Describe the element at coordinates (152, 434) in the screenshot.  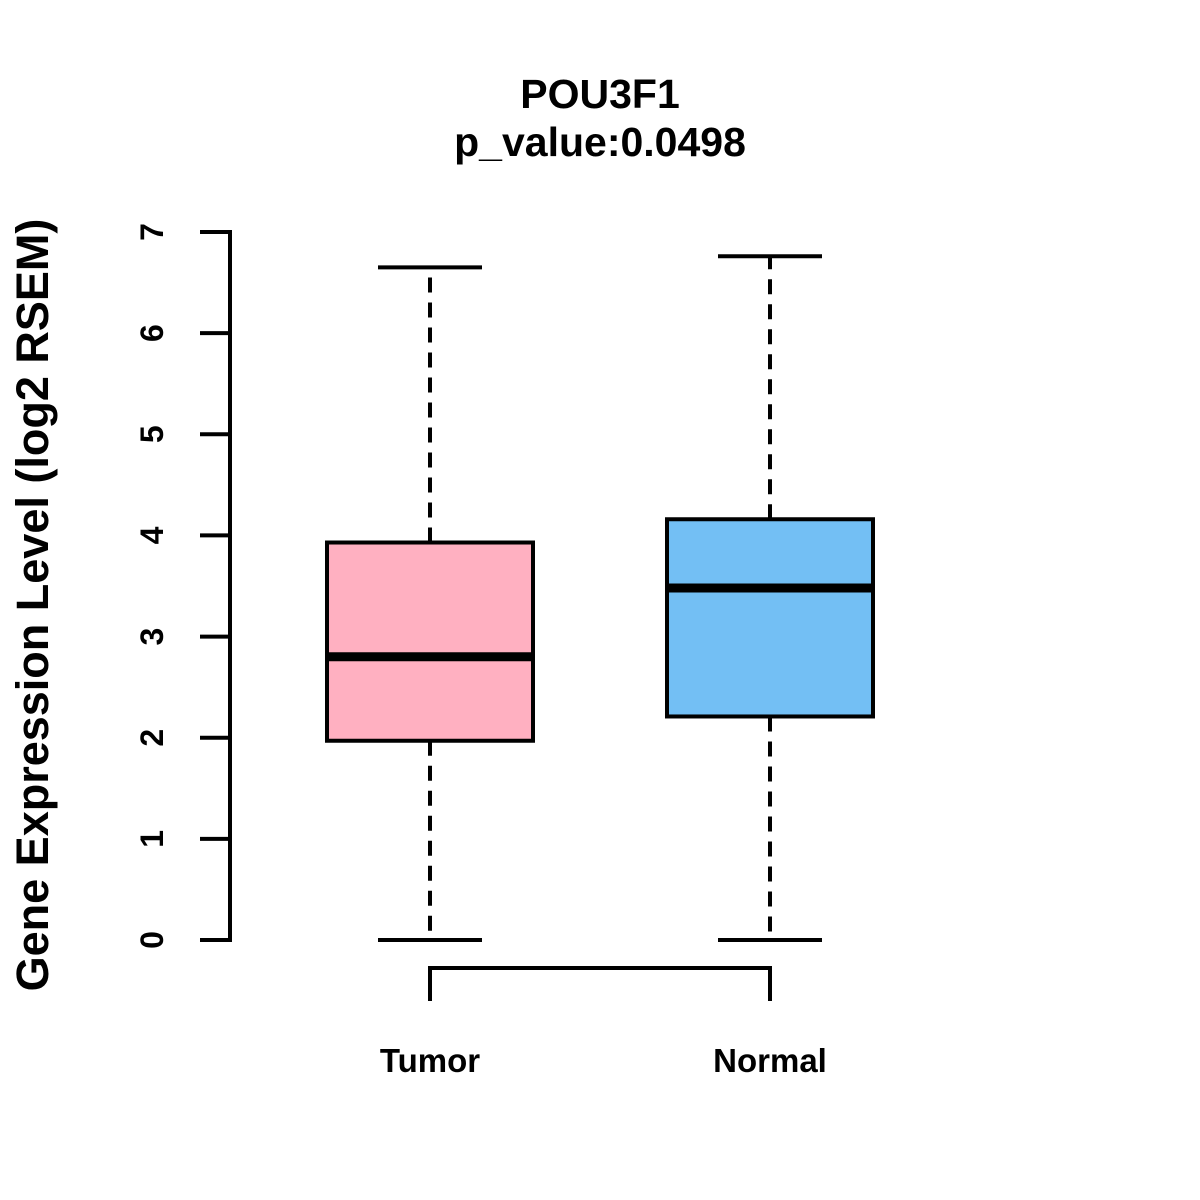
I see `y-tick-label: 5` at that location.